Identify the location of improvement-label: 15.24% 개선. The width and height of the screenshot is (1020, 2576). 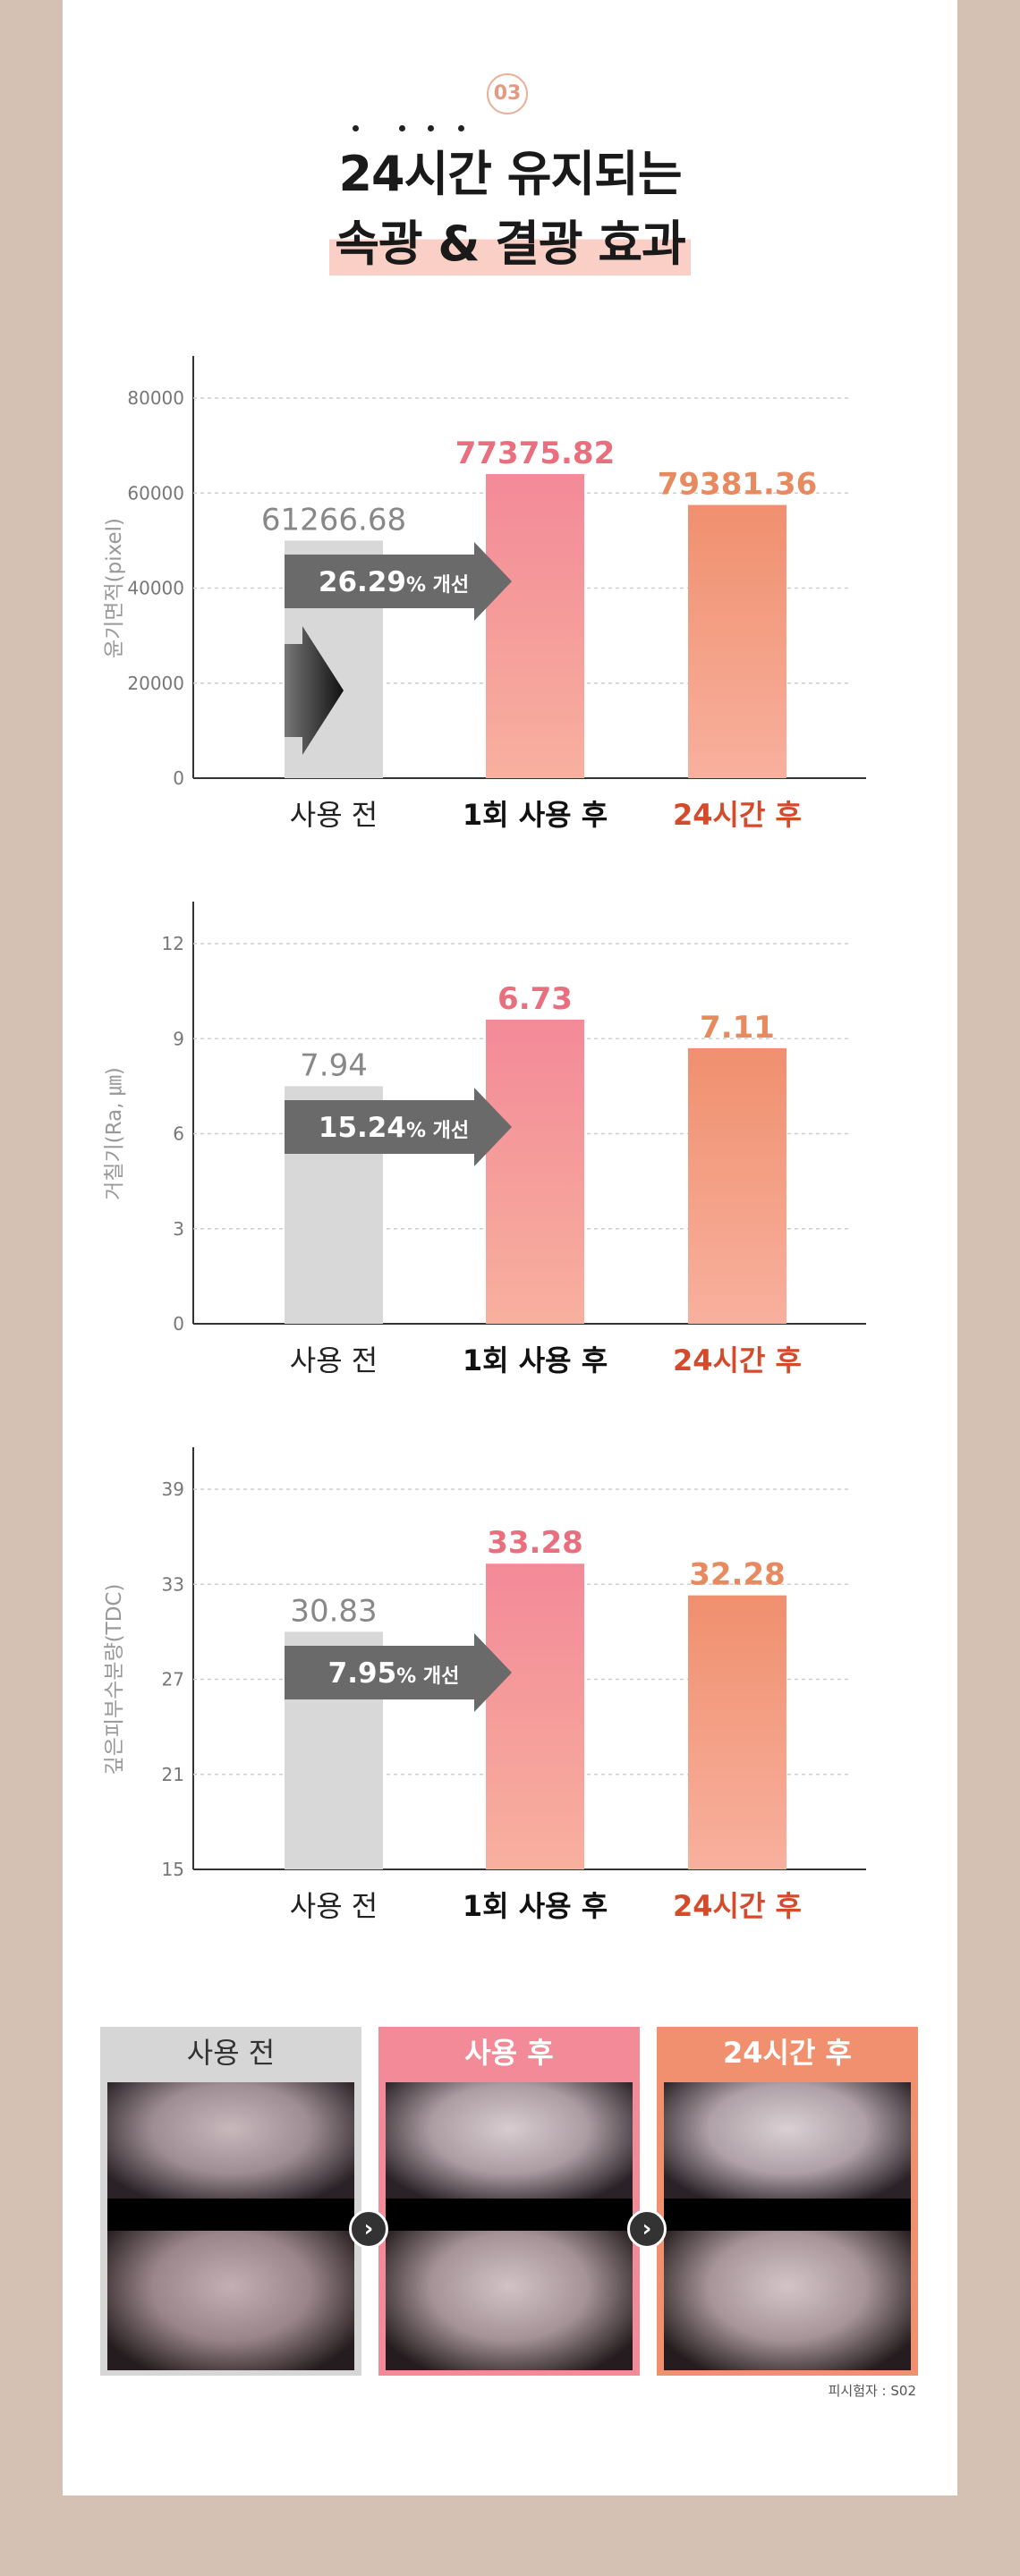
(394, 1128).